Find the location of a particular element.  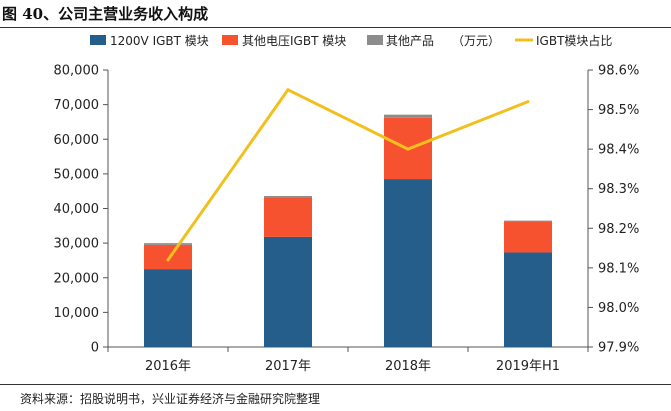

source-bar: 资料来源：招股说明书，兴业证券经济与金融研究院整理 is located at coordinates (335, 397).